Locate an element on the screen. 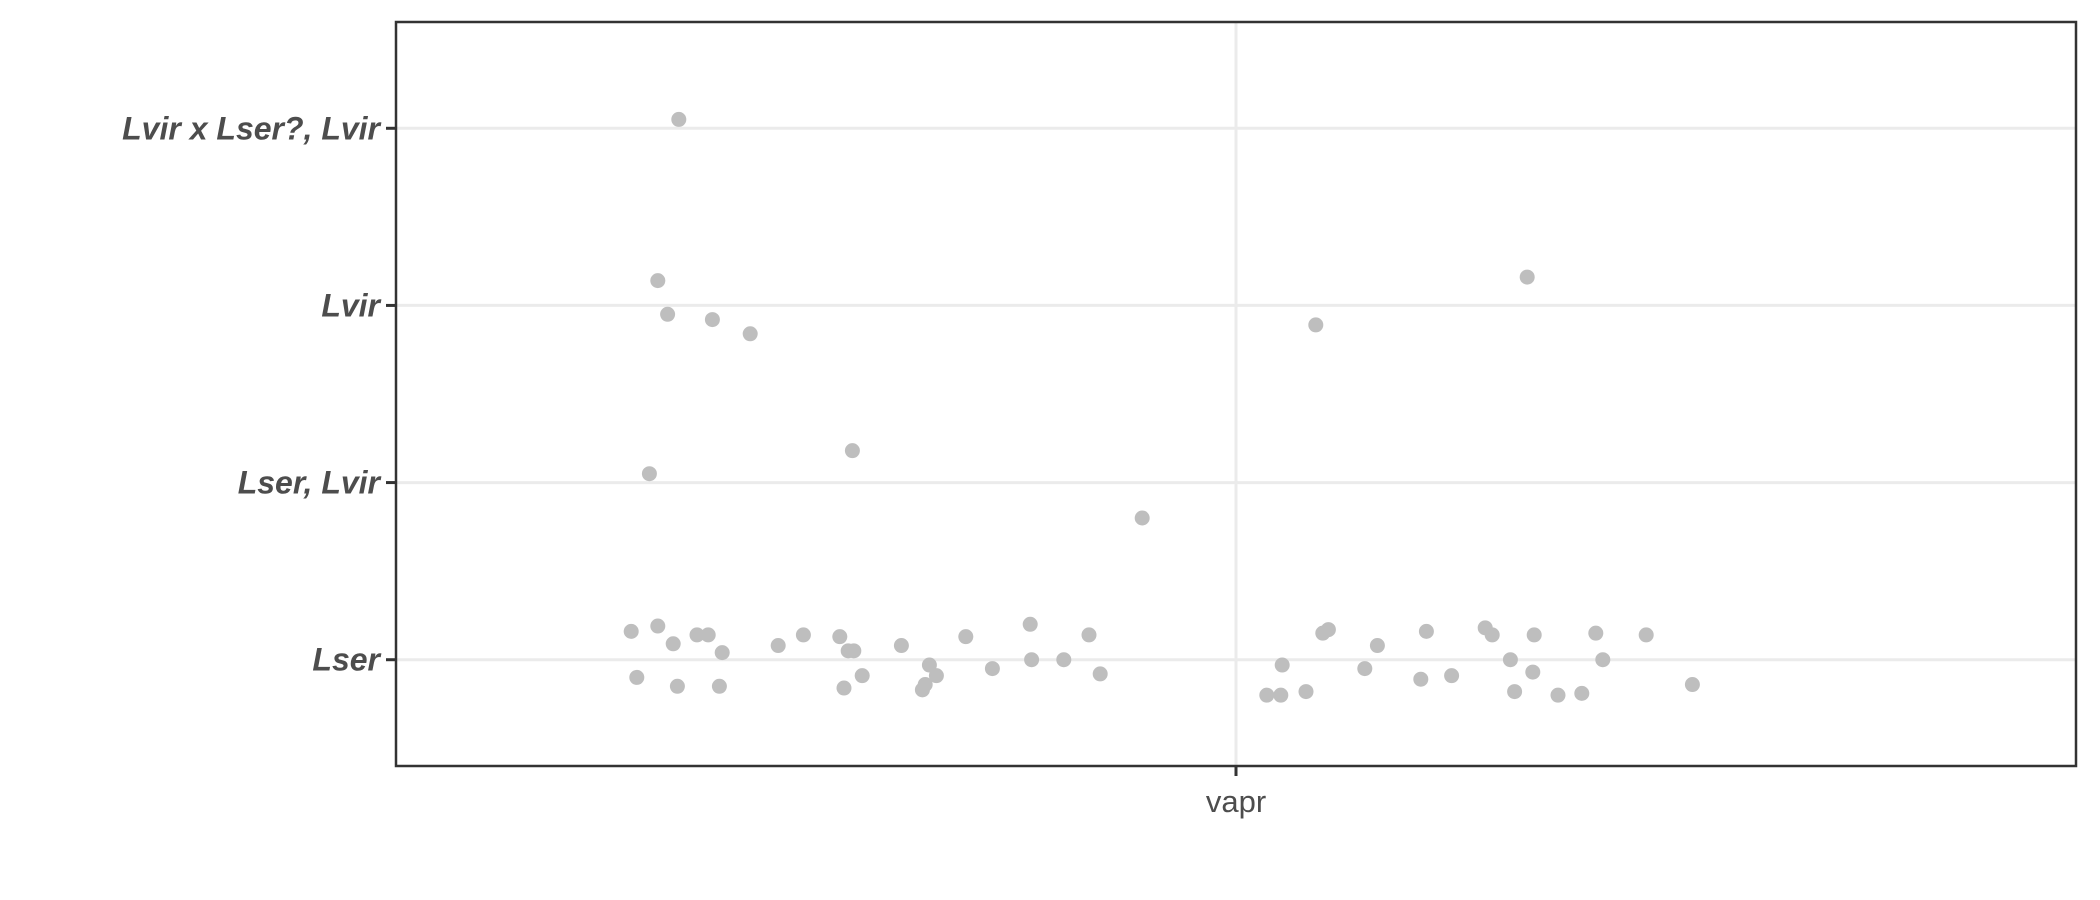 This screenshot has width=2100, height=900. y-tick-label: Lvir x Lser?, Lvir is located at coordinates (251, 128).